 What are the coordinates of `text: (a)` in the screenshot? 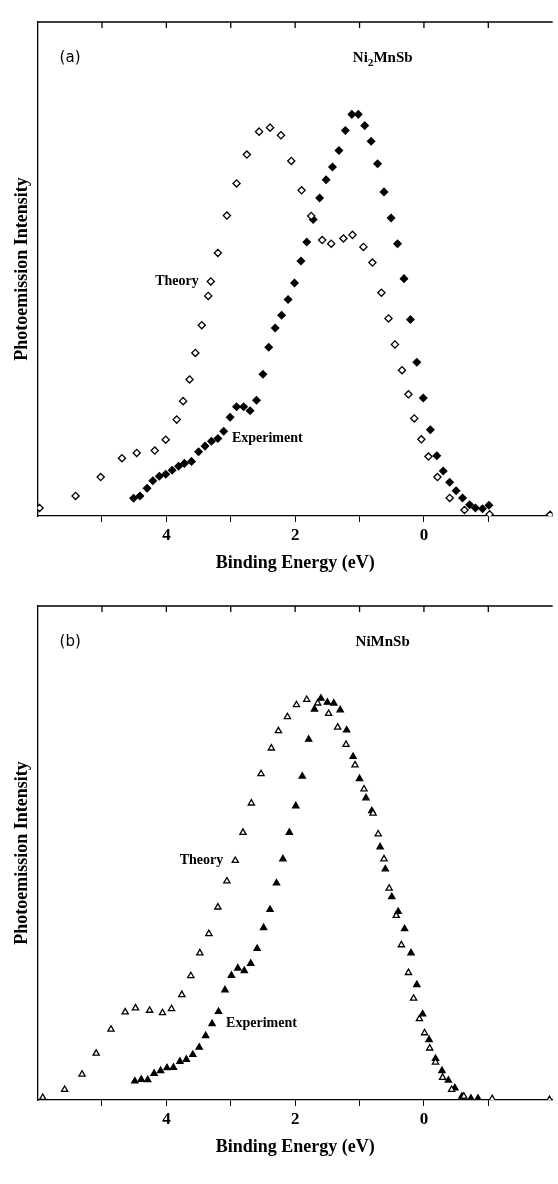 It's located at (70, 56).